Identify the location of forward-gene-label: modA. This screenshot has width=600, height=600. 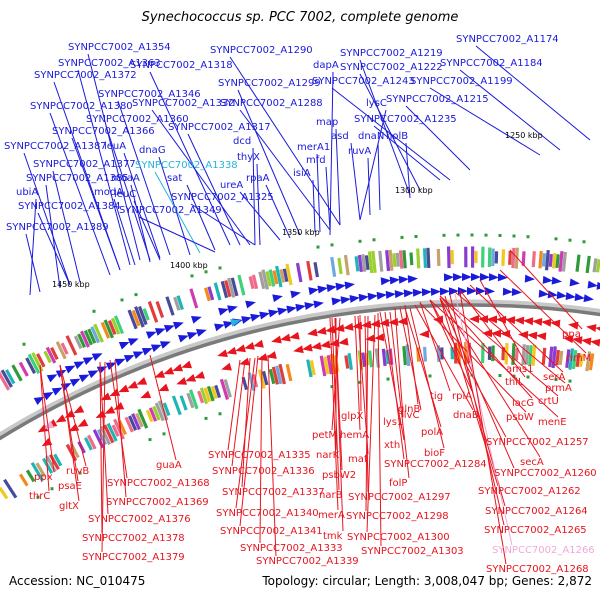
(109, 192).